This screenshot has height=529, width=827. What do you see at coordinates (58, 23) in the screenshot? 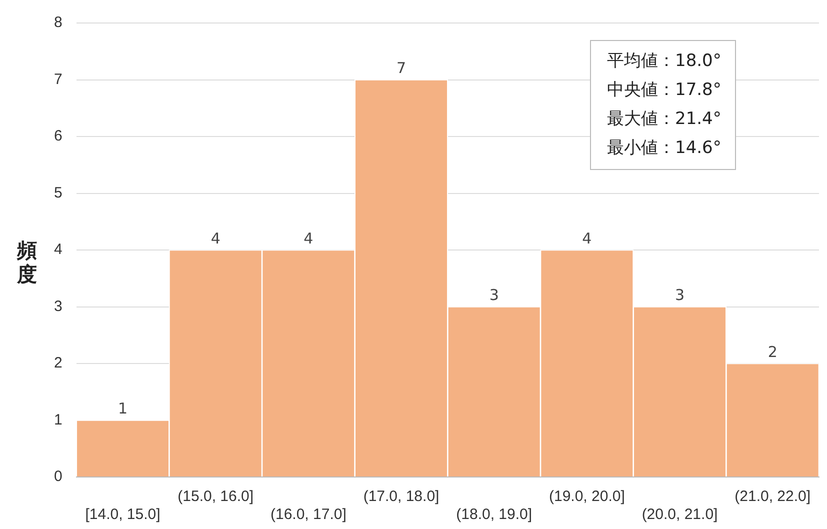
I see `y-tick-label: 8` at bounding box center [58, 23].